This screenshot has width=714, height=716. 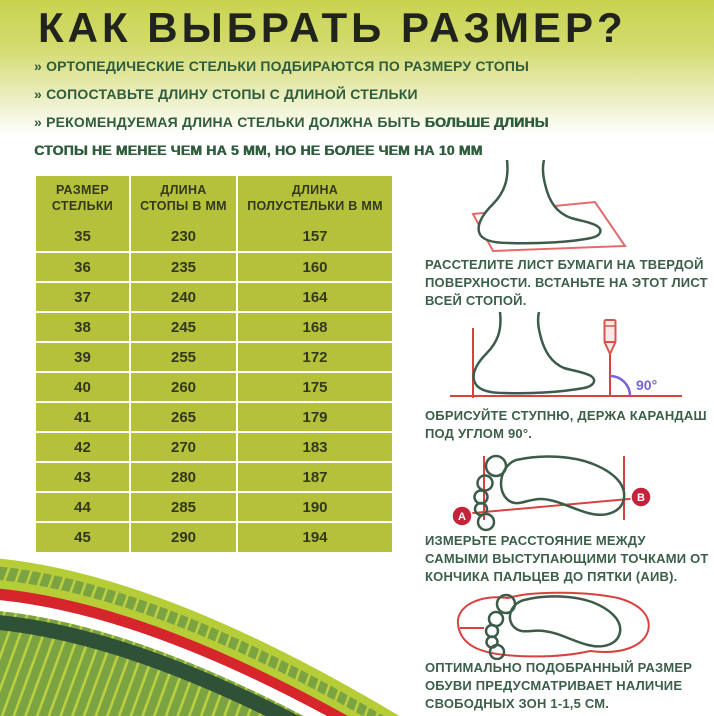 I want to click on shoe-outline, so click(x=553, y=624).